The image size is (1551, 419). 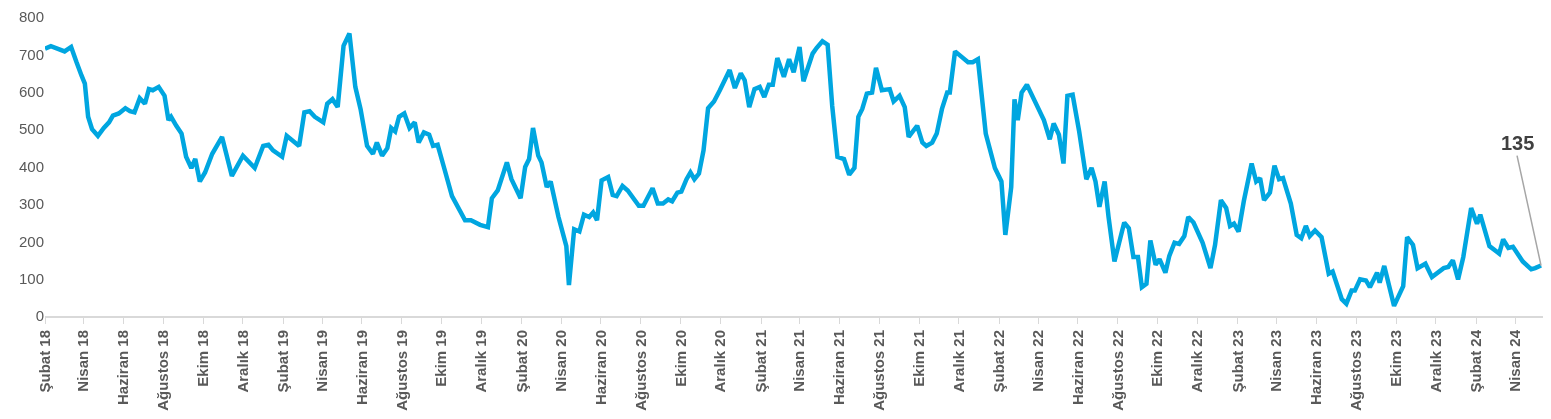 What do you see at coordinates (242, 361) in the screenshot?
I see `x-tick-label: Aralık 18` at bounding box center [242, 361].